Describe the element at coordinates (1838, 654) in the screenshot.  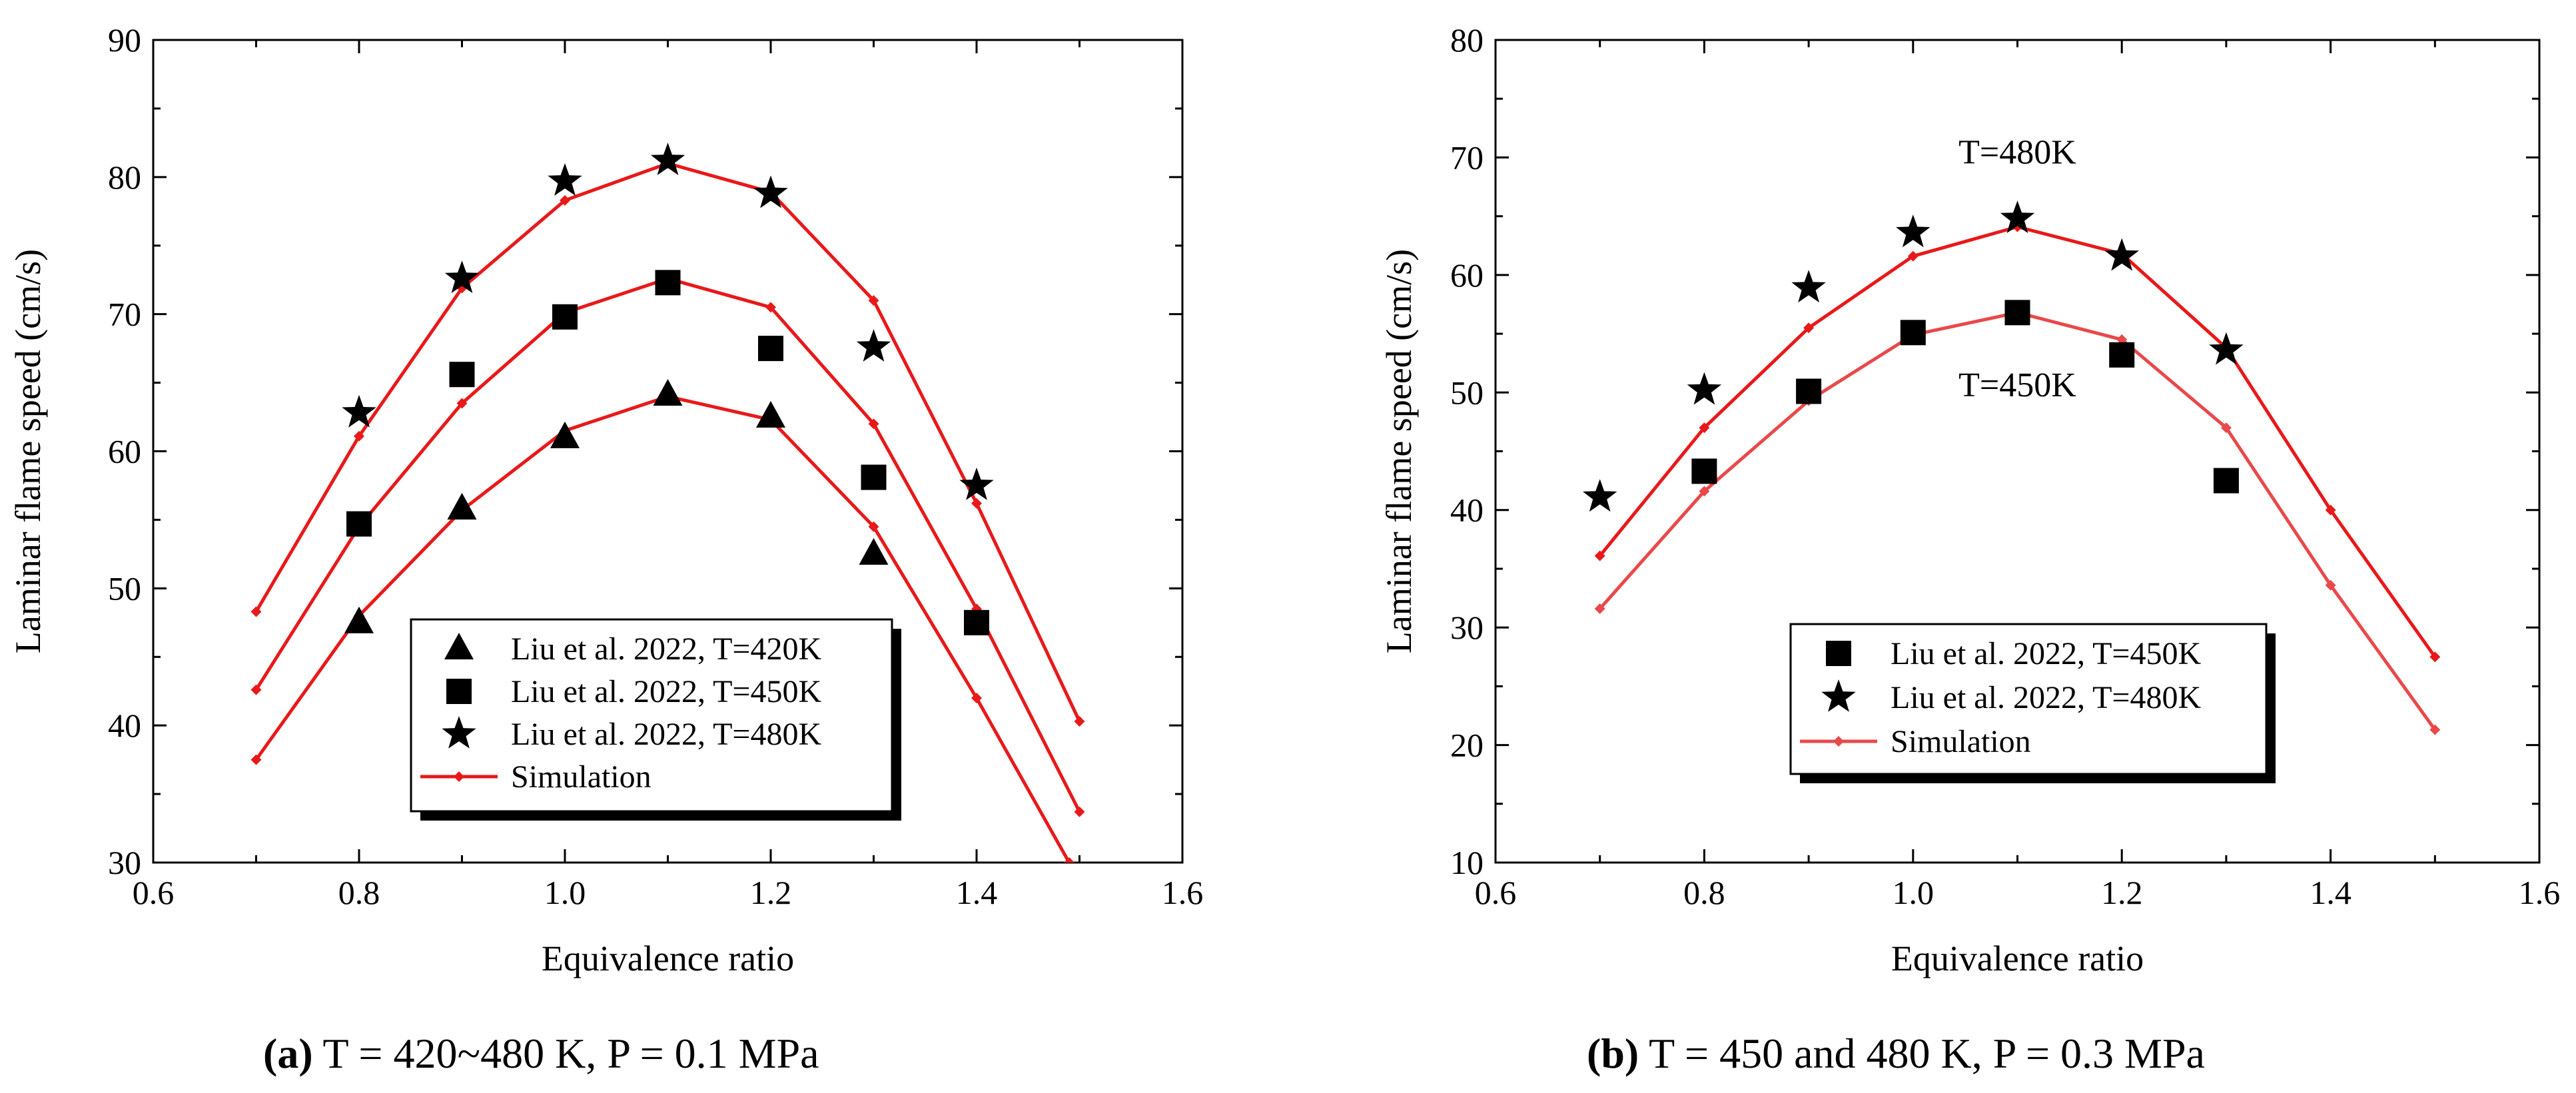
I see `legend-swatch-square` at that location.